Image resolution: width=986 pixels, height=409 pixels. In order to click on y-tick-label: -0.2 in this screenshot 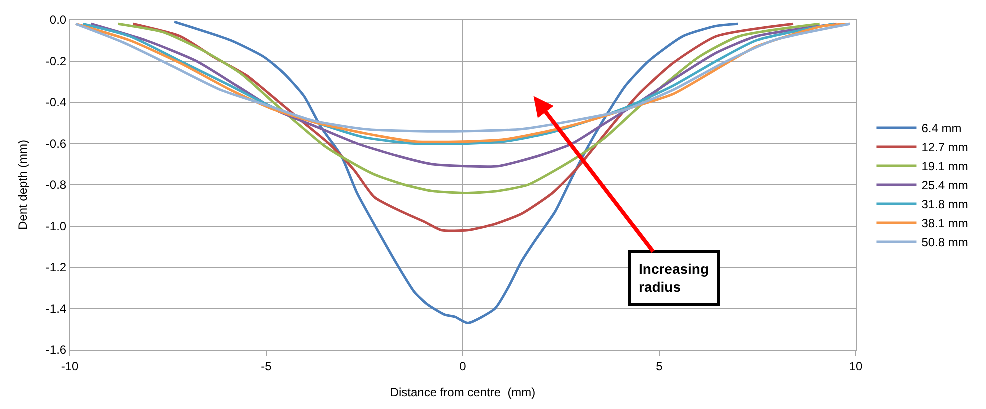, I will do `click(56, 61)`.